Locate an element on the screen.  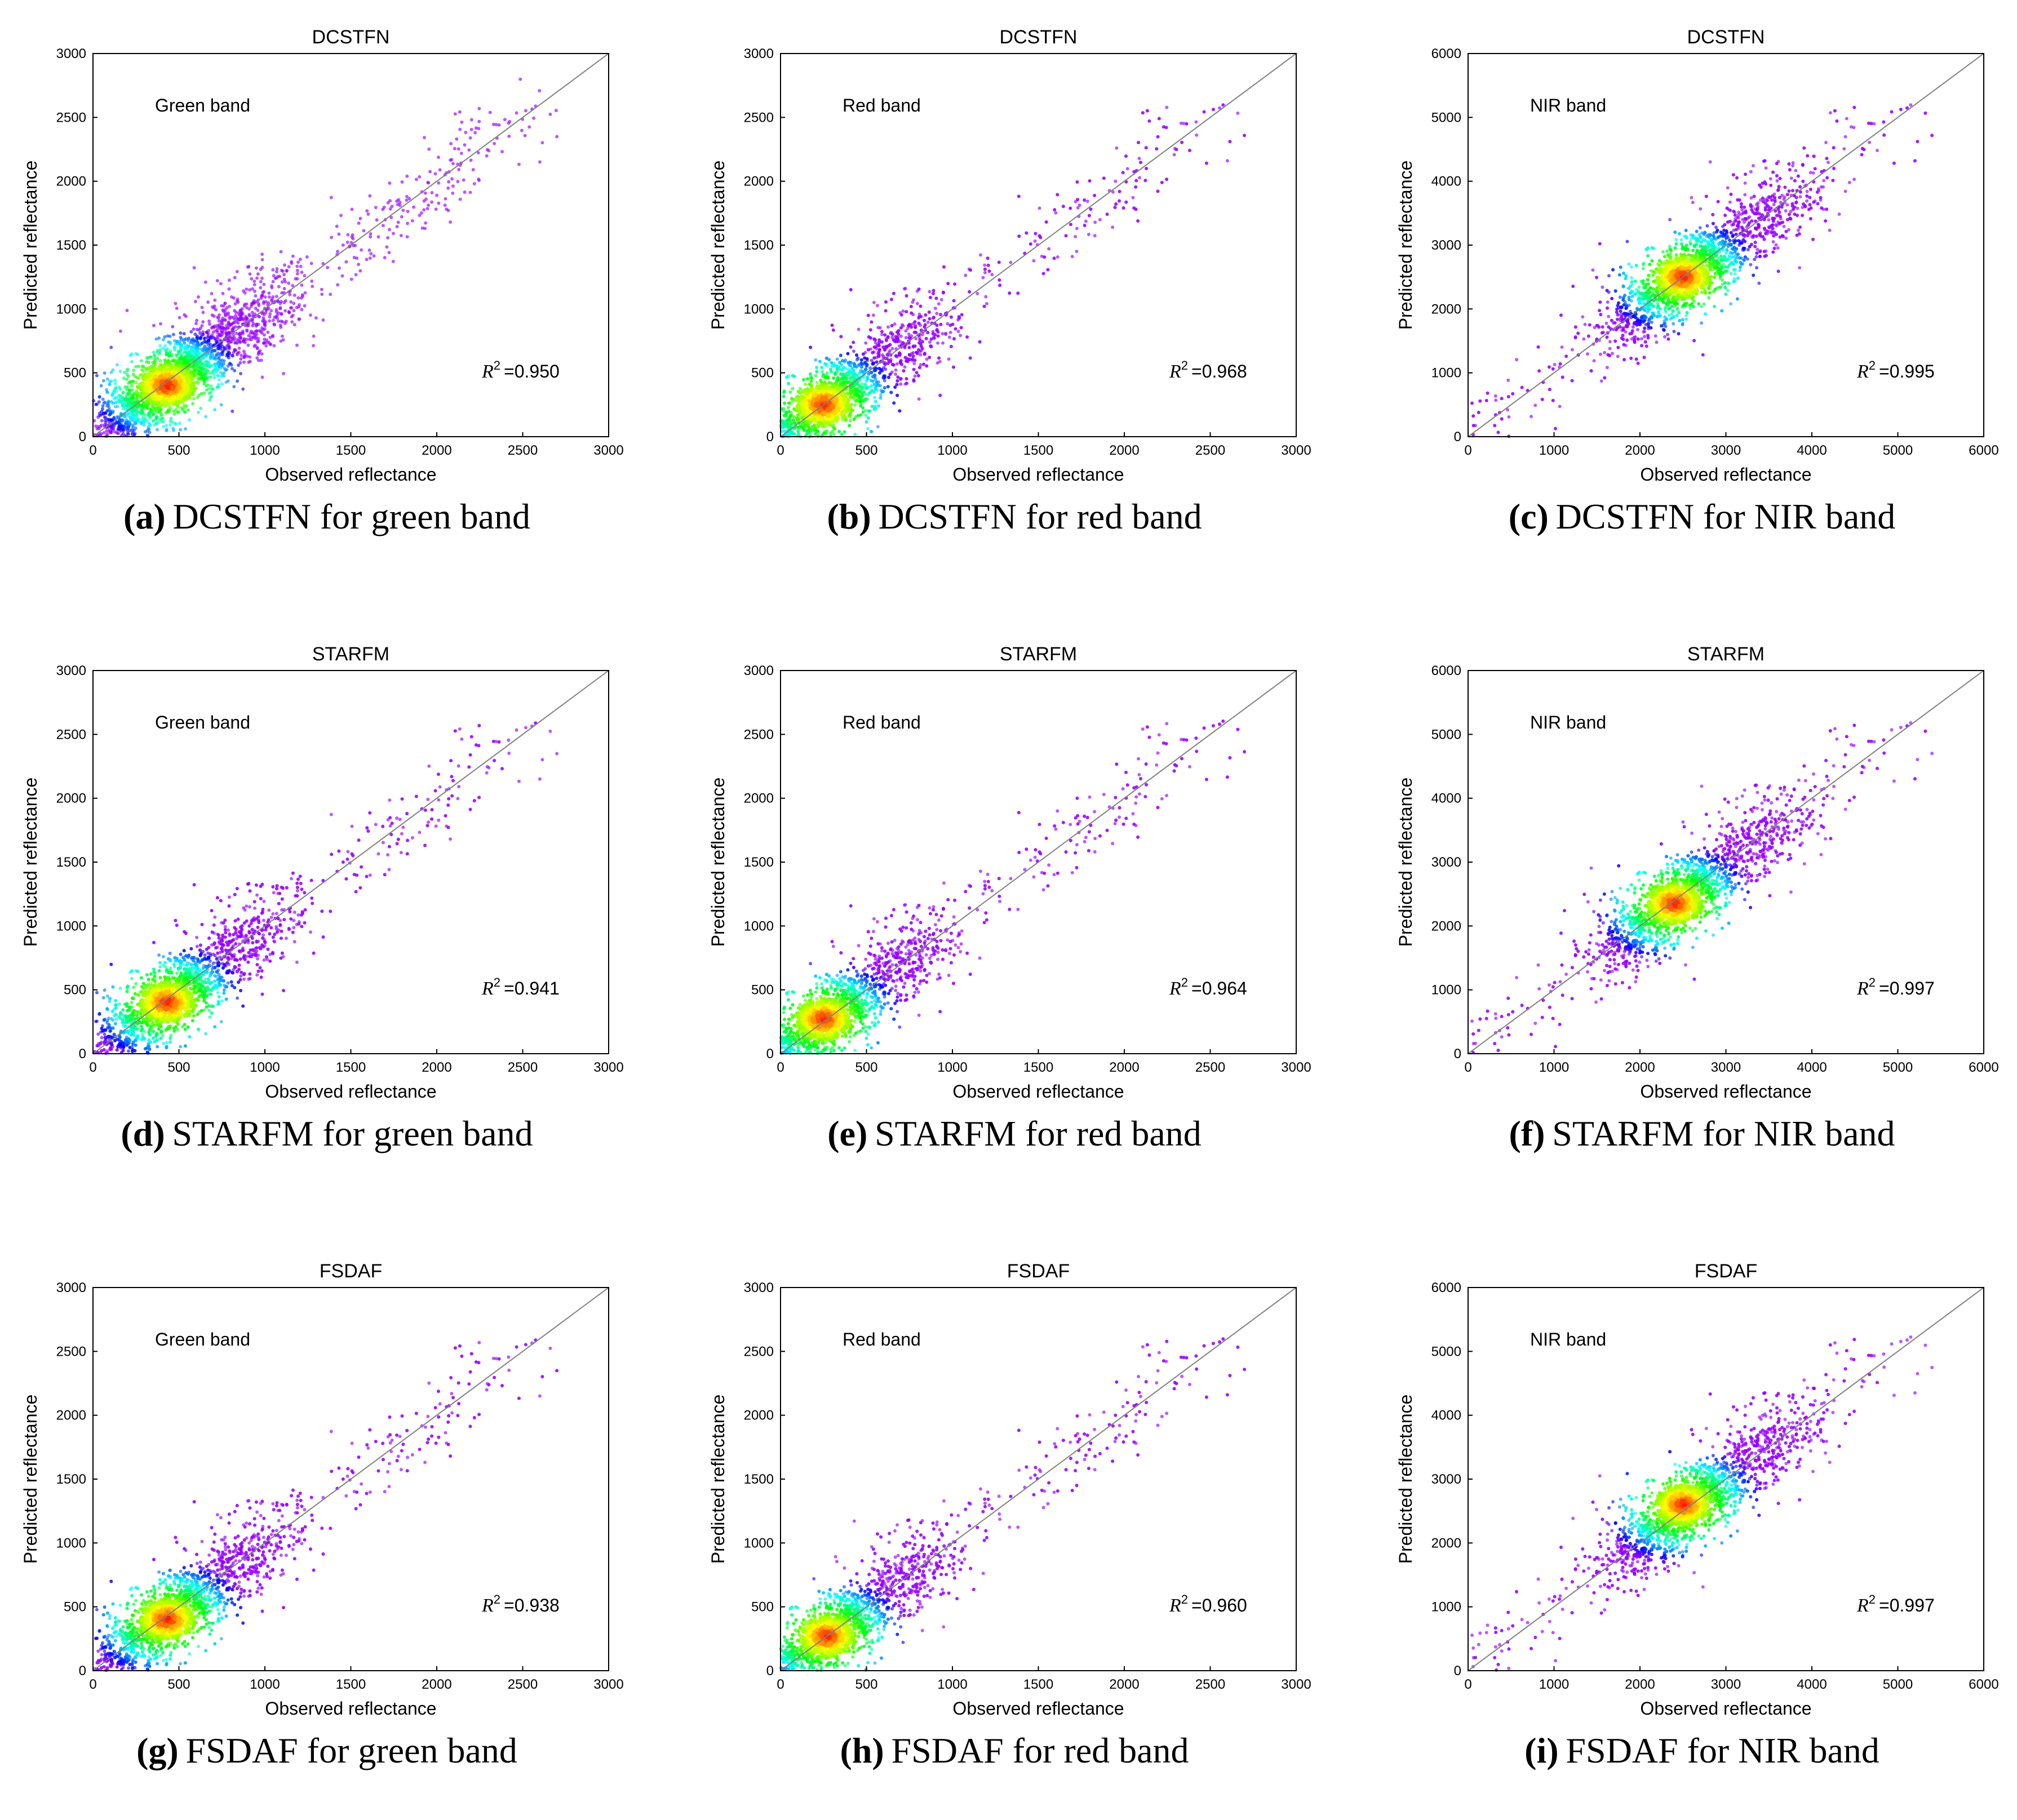
x-tick-label: 1500 is located at coordinates (351, 450).